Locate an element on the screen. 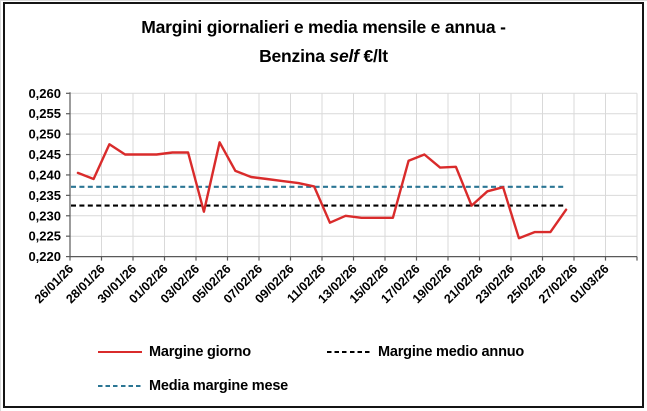  sheet-edge-line-horizontal is located at coordinates (323, 0).